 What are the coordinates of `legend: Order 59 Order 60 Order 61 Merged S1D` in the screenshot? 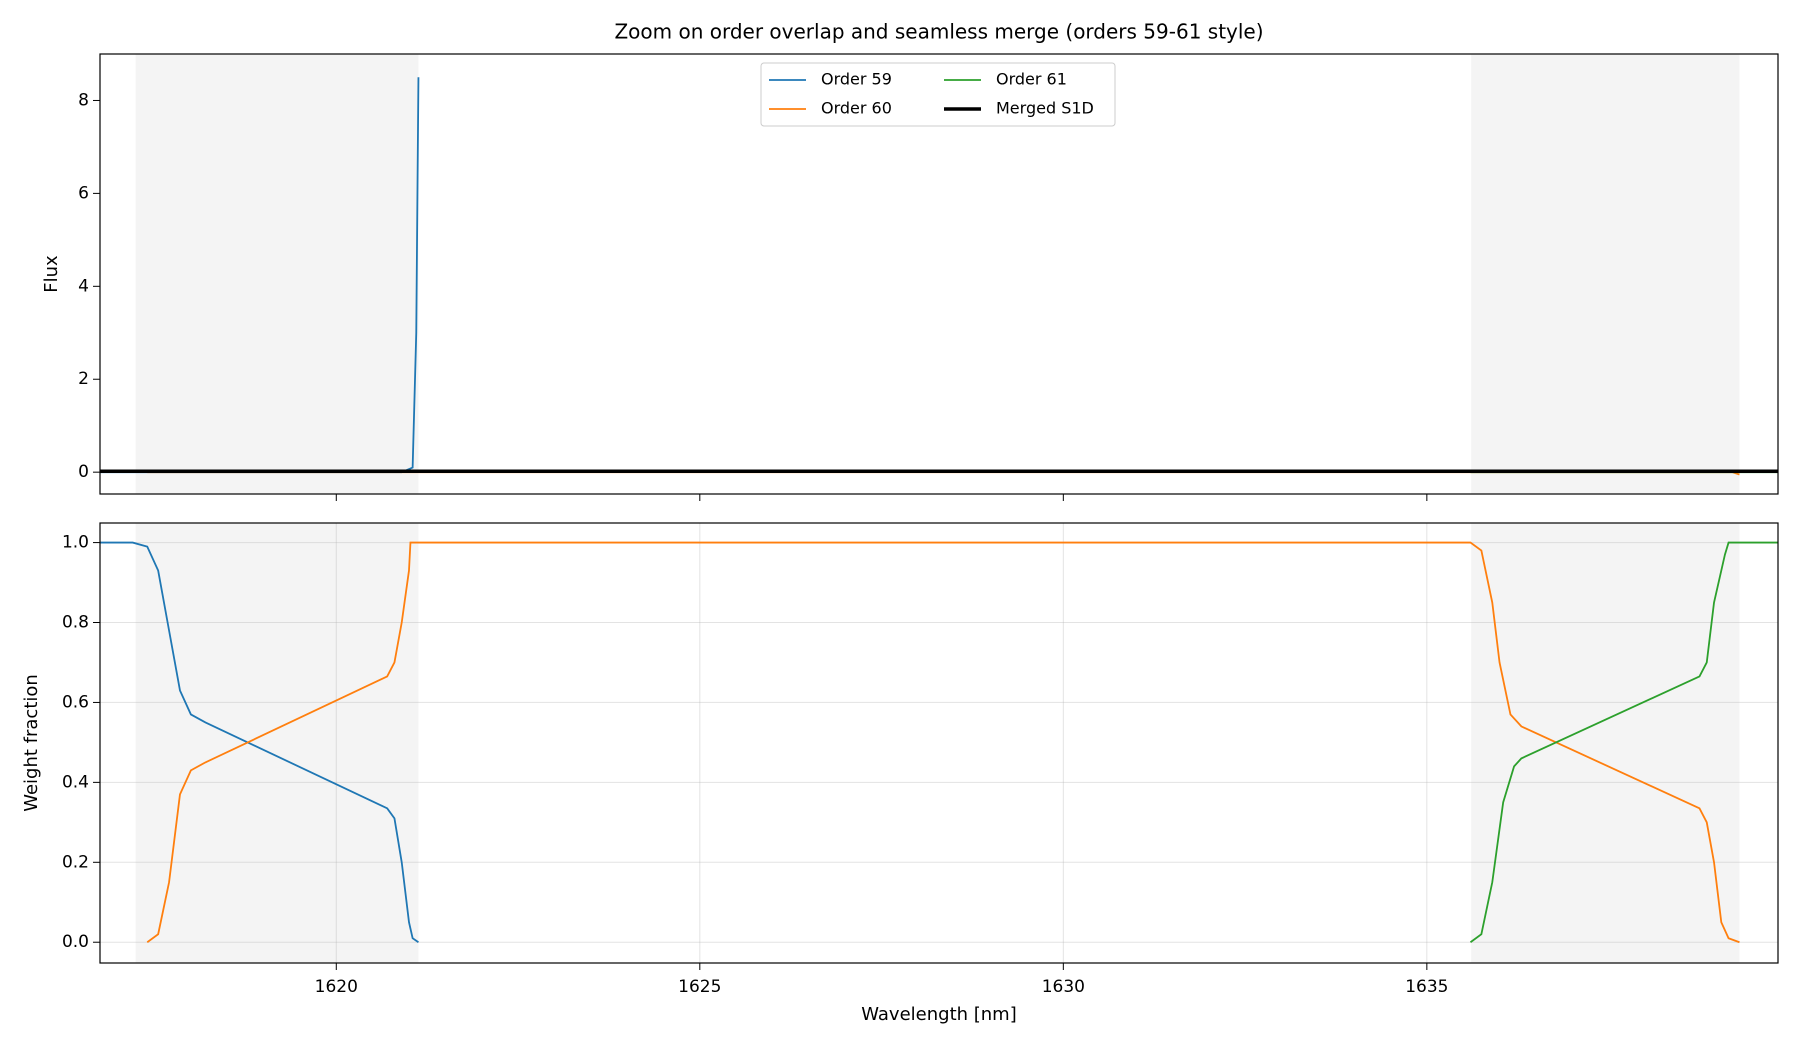 It's located at (938, 94).